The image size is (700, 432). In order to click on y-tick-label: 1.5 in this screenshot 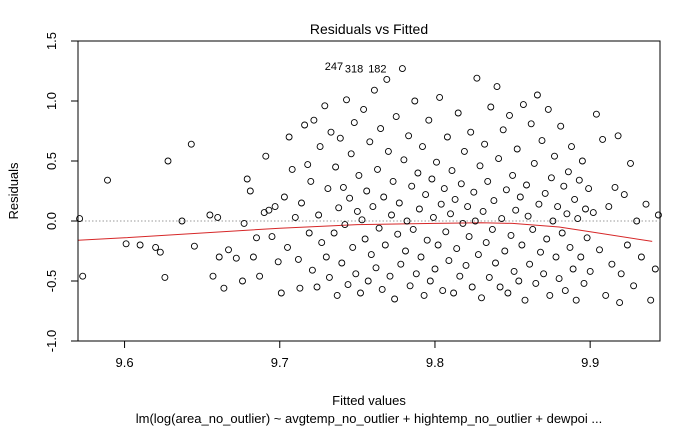, I will do `click(51, 41)`.